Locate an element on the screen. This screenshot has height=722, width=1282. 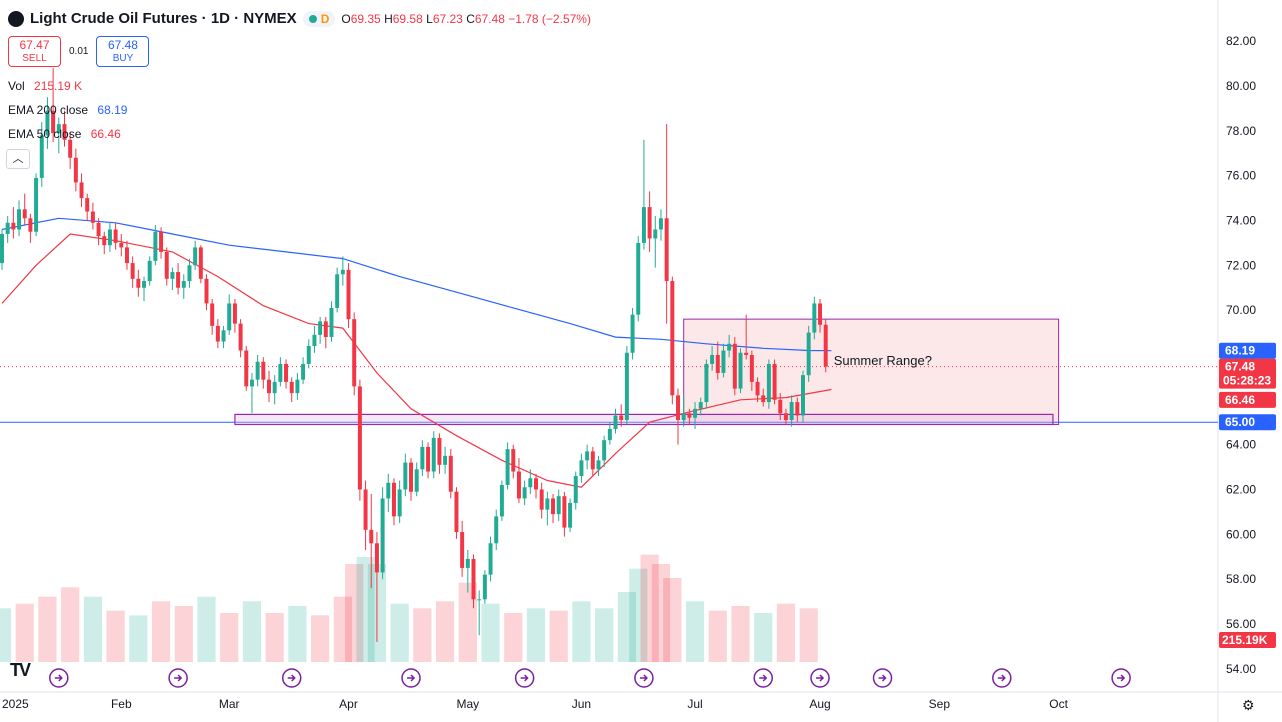
settings-gear-icon: ⚙ is located at coordinates (1248, 705).